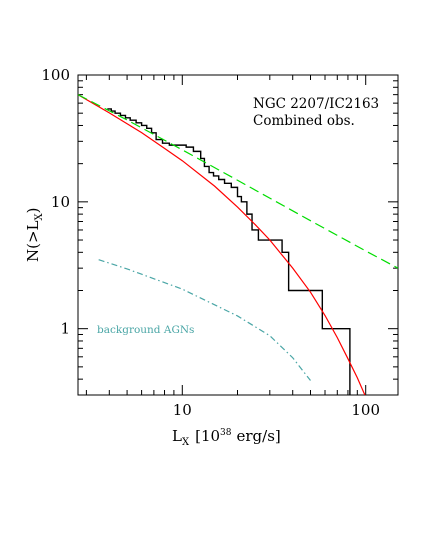 Image resolution: width=433 pixels, height=560 pixels. I want to click on x-axis-label: LX [1038 erg/s], so click(226, 437).